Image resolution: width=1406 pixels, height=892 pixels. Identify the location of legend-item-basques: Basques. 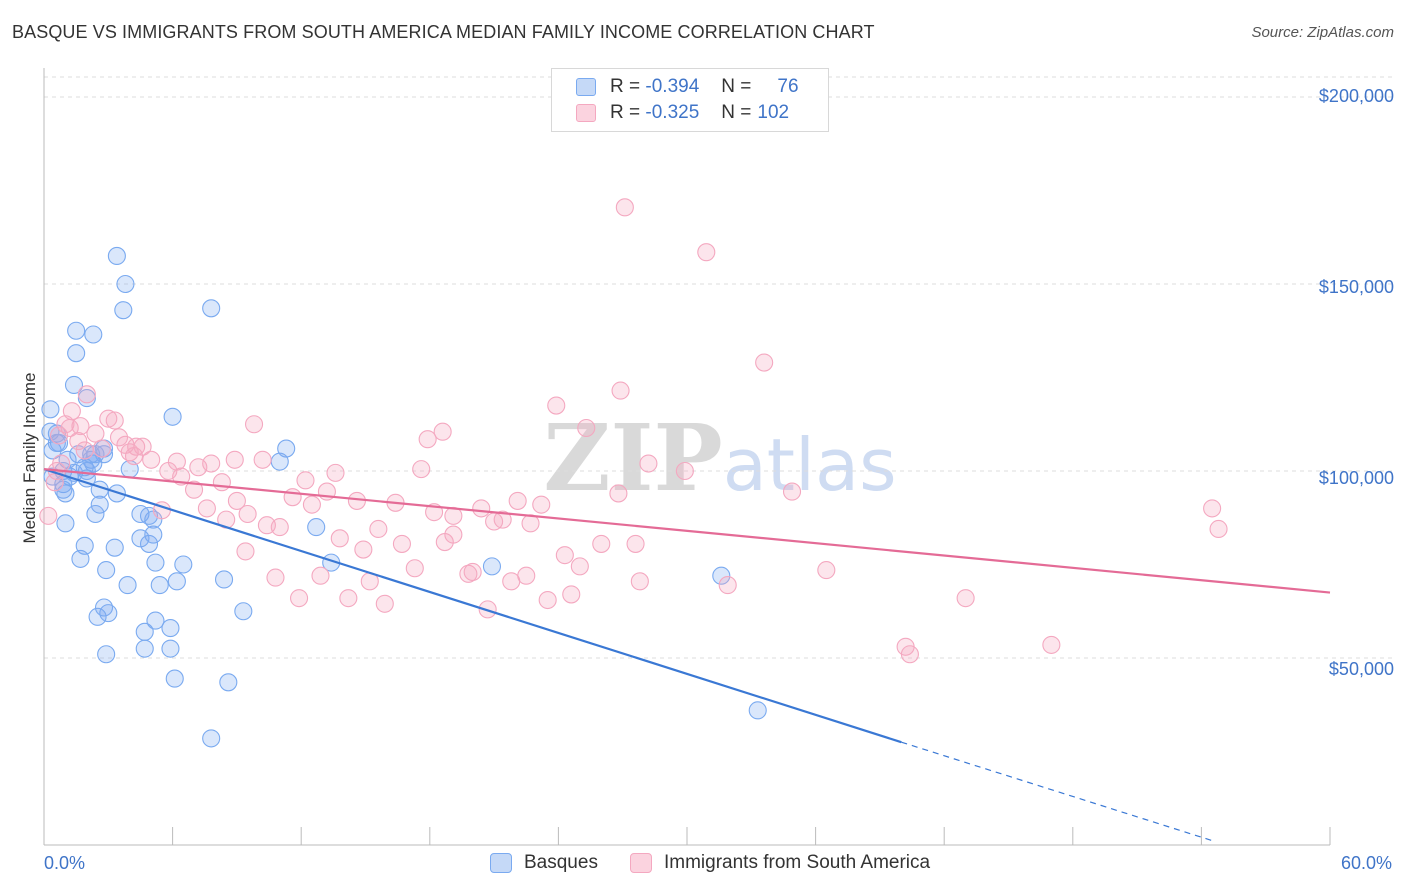
(544, 863).